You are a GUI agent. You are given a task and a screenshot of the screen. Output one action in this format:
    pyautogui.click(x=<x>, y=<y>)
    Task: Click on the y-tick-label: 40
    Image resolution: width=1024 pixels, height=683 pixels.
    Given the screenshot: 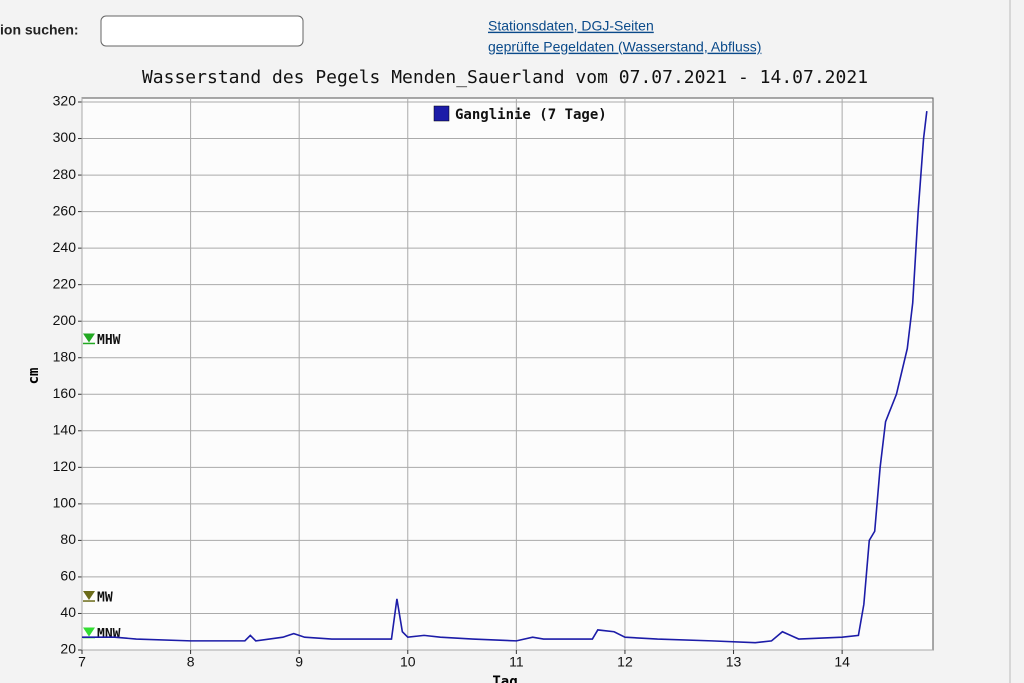 What is the action you would take?
    pyautogui.click(x=68, y=612)
    